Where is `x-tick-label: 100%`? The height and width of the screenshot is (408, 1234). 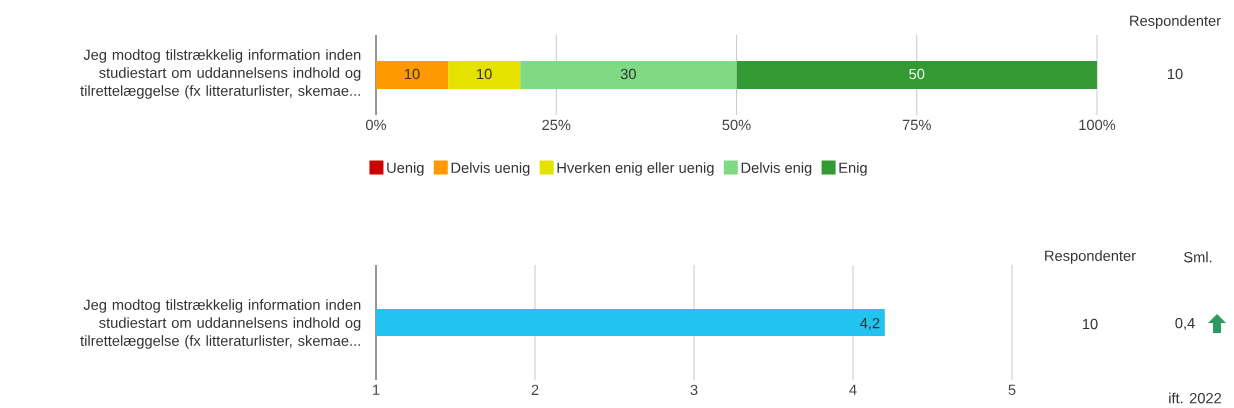 x-tick-label: 100% is located at coordinates (1097, 125).